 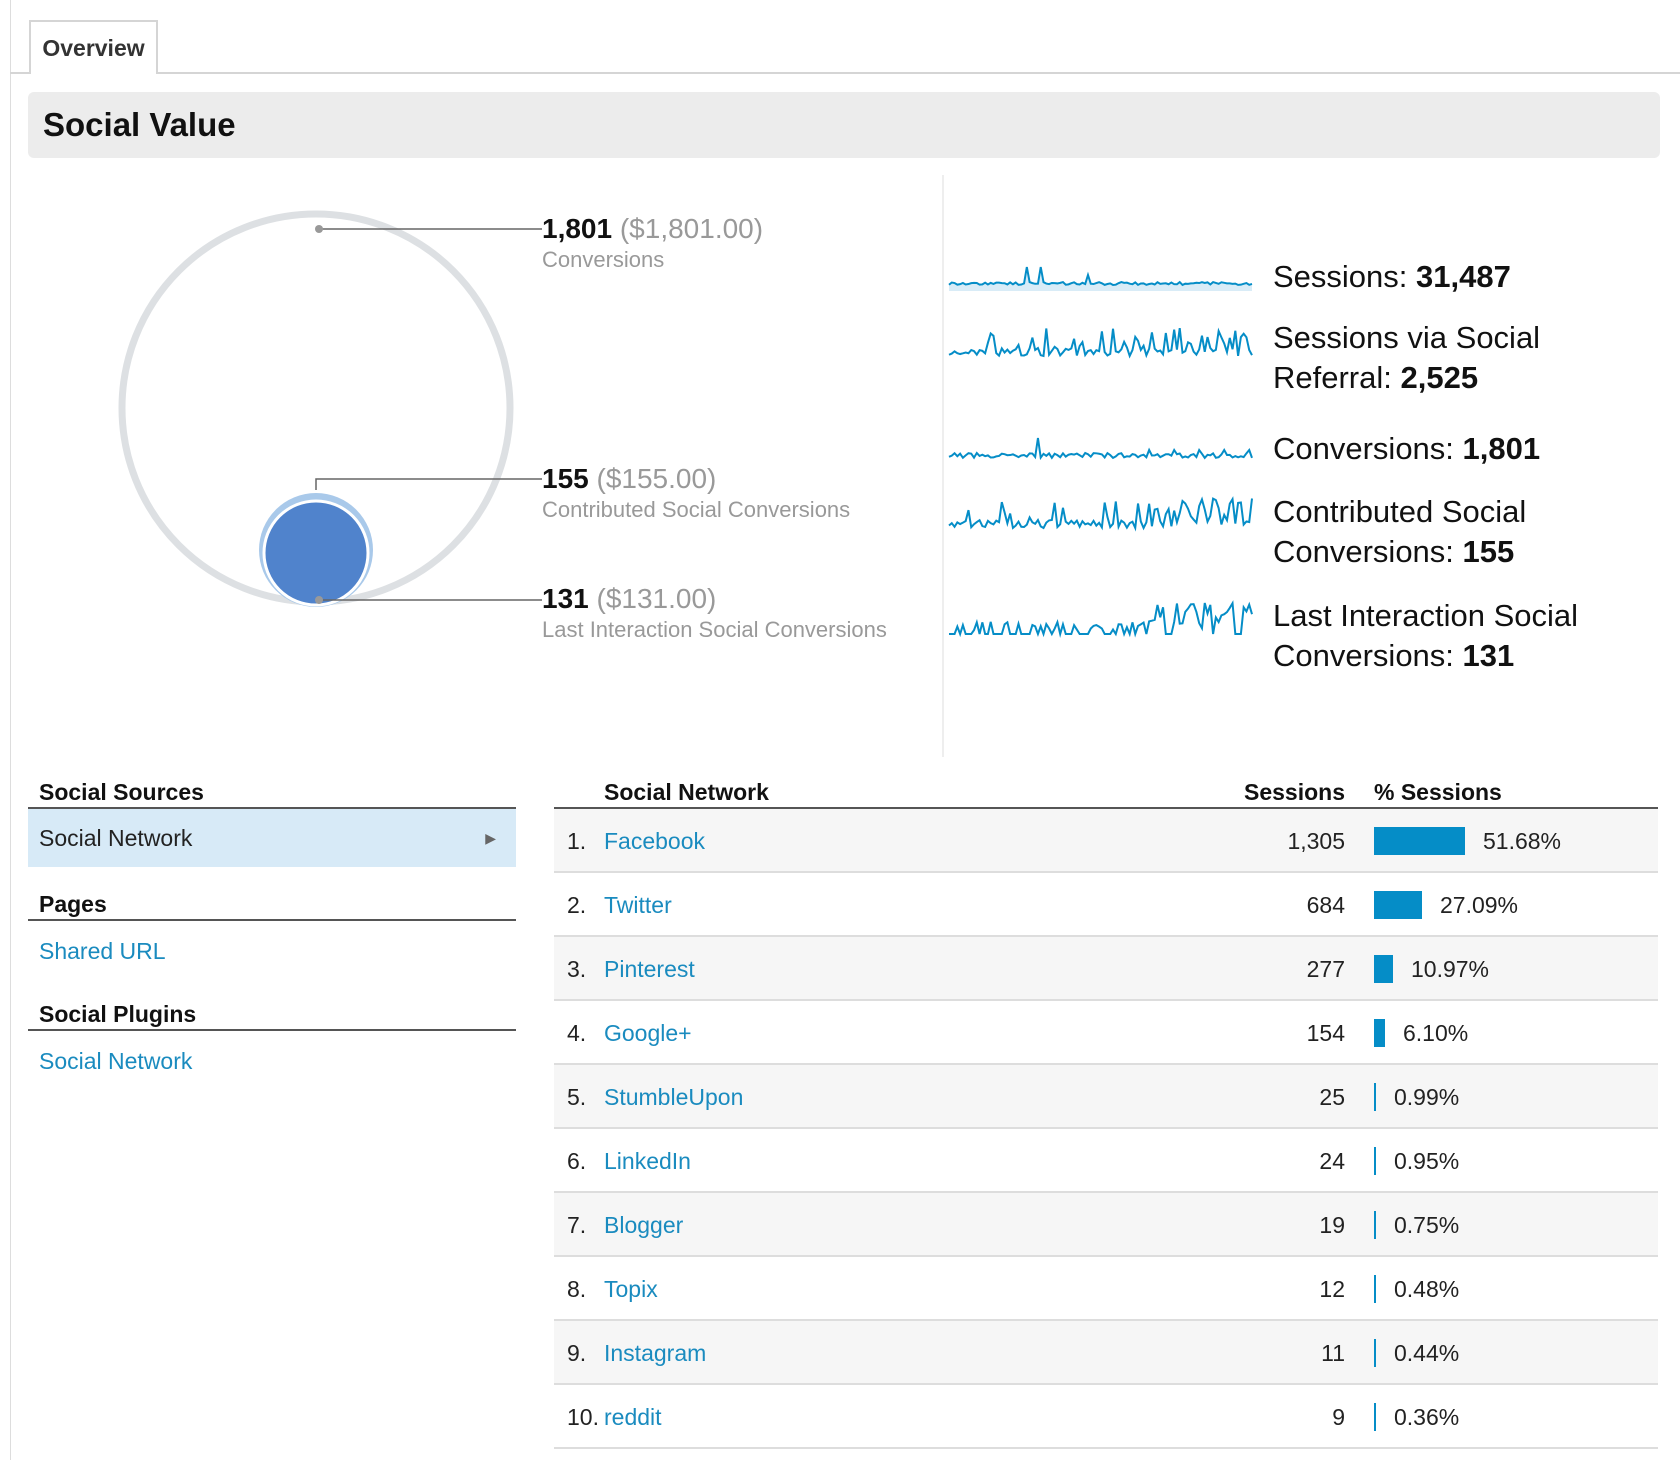 I want to click on nav-heading-pages: Pages, so click(x=272, y=904).